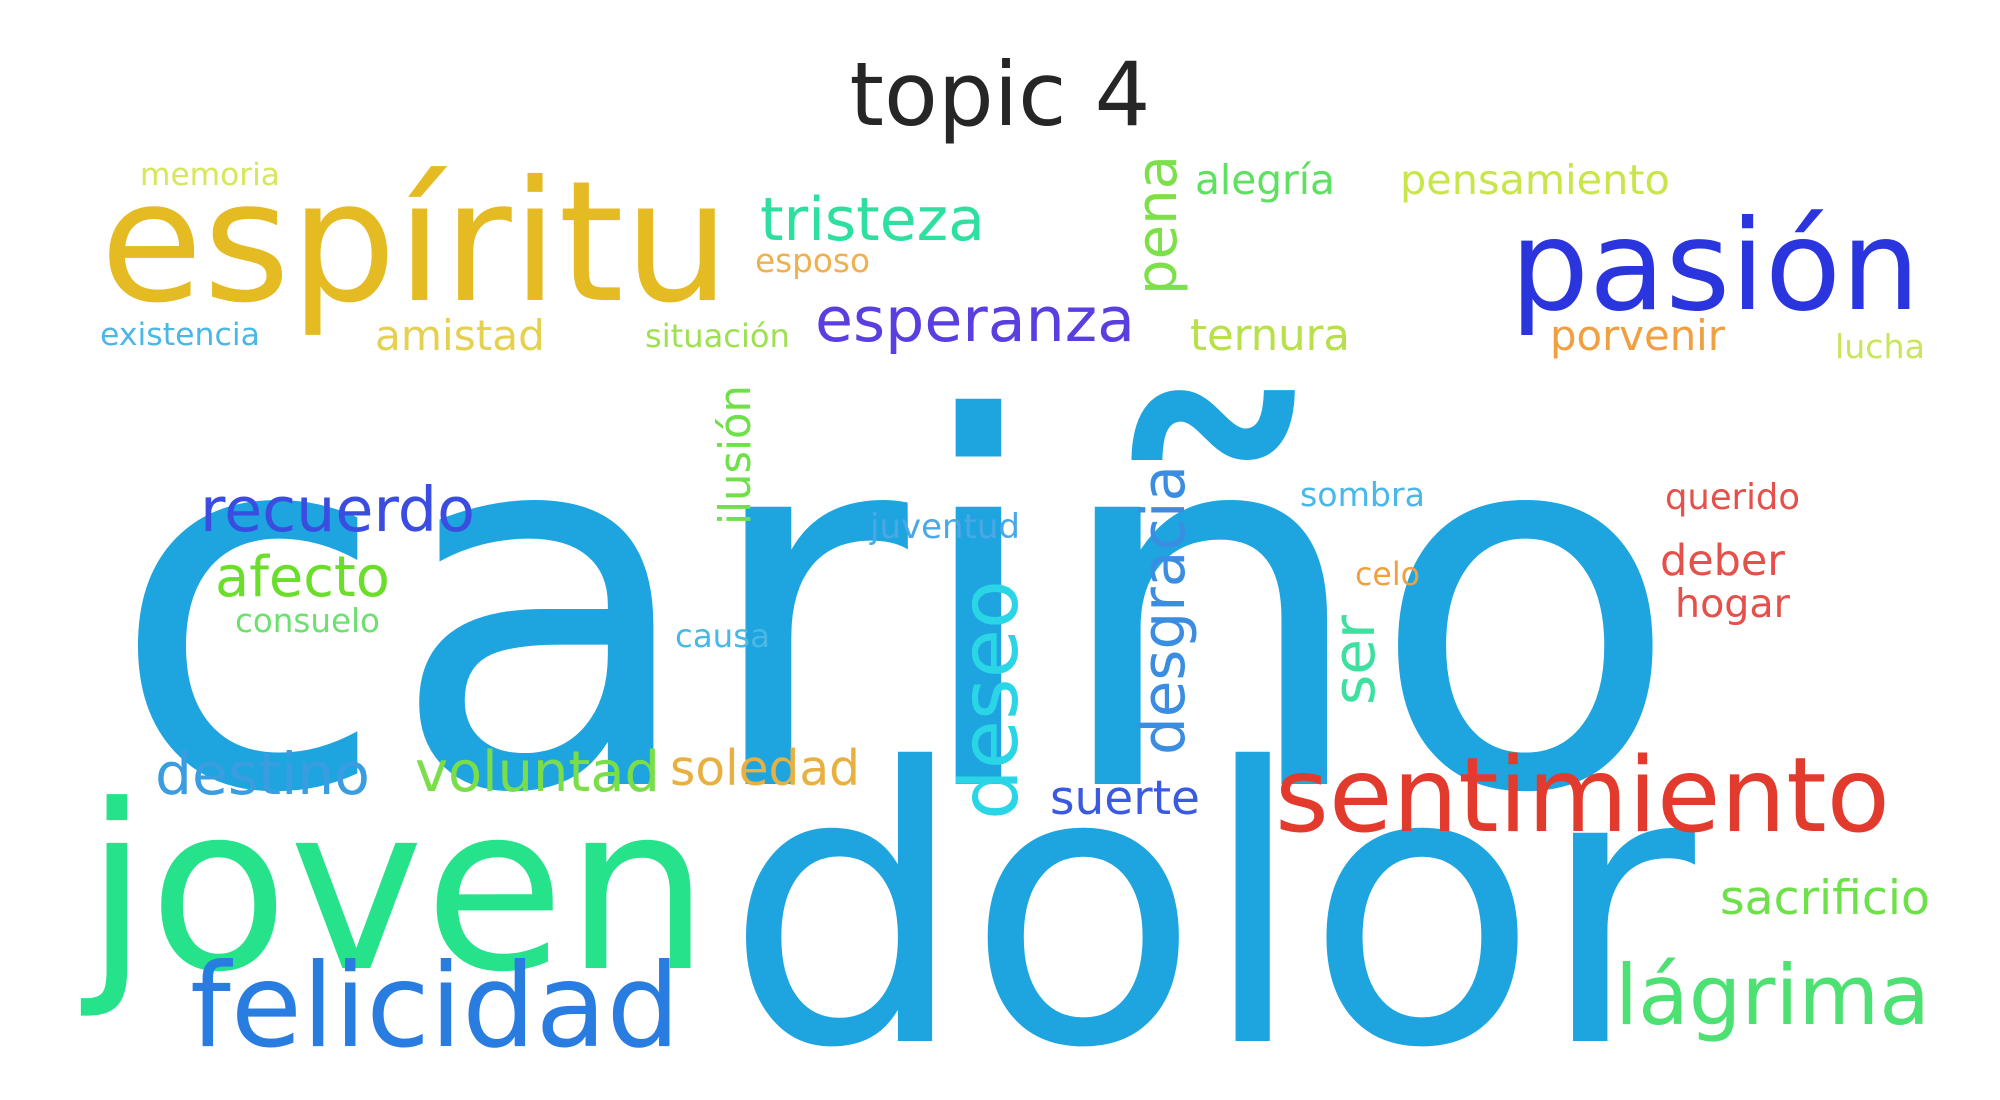 Image resolution: width=2000 pixels, height=1100 pixels. I want to click on word-hogar: hogar, so click(1732, 604).